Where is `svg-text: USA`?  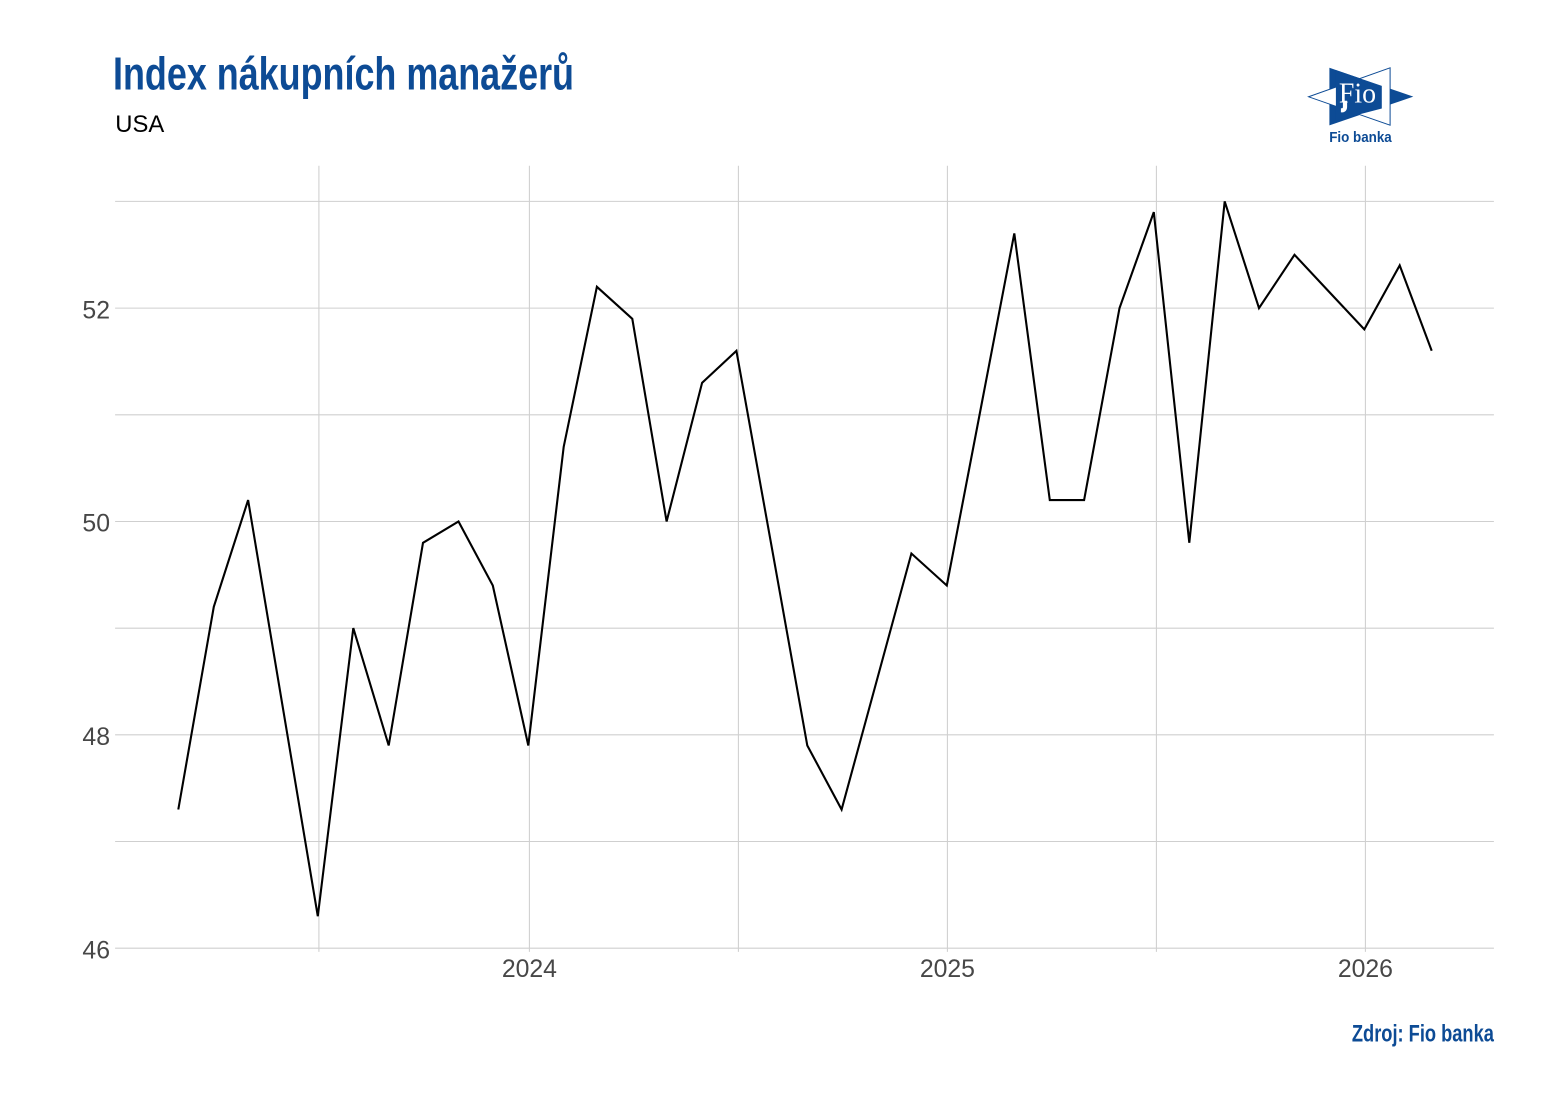
svg-text: USA is located at coordinates (139, 124).